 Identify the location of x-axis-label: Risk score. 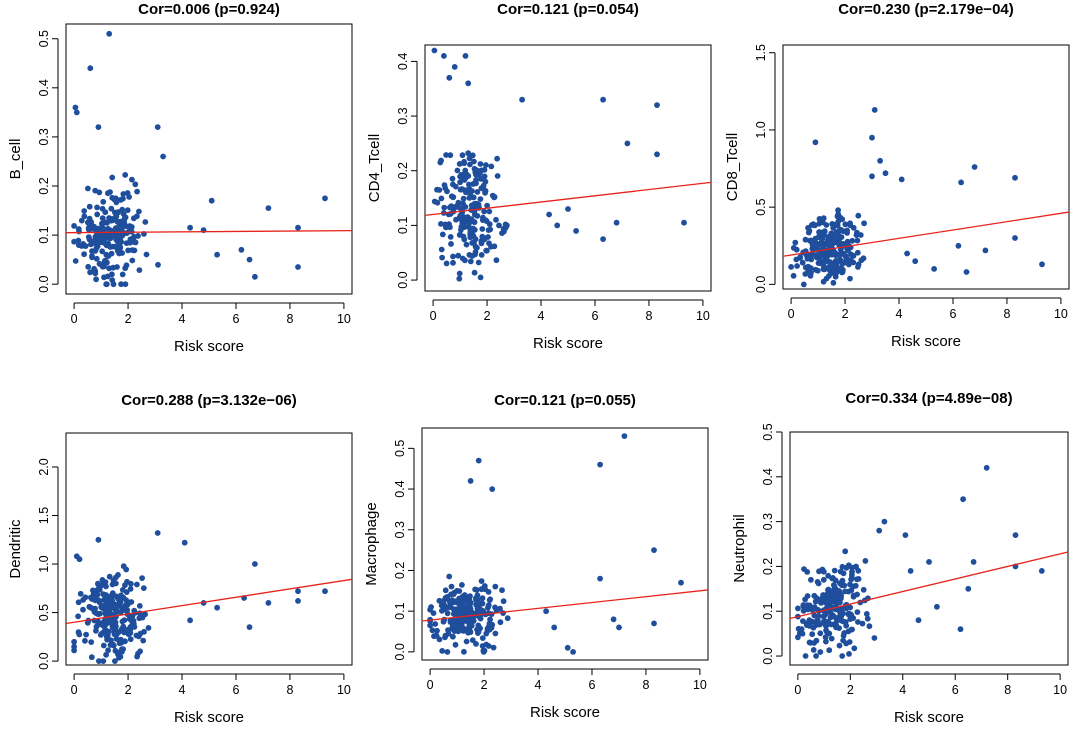
(926, 341).